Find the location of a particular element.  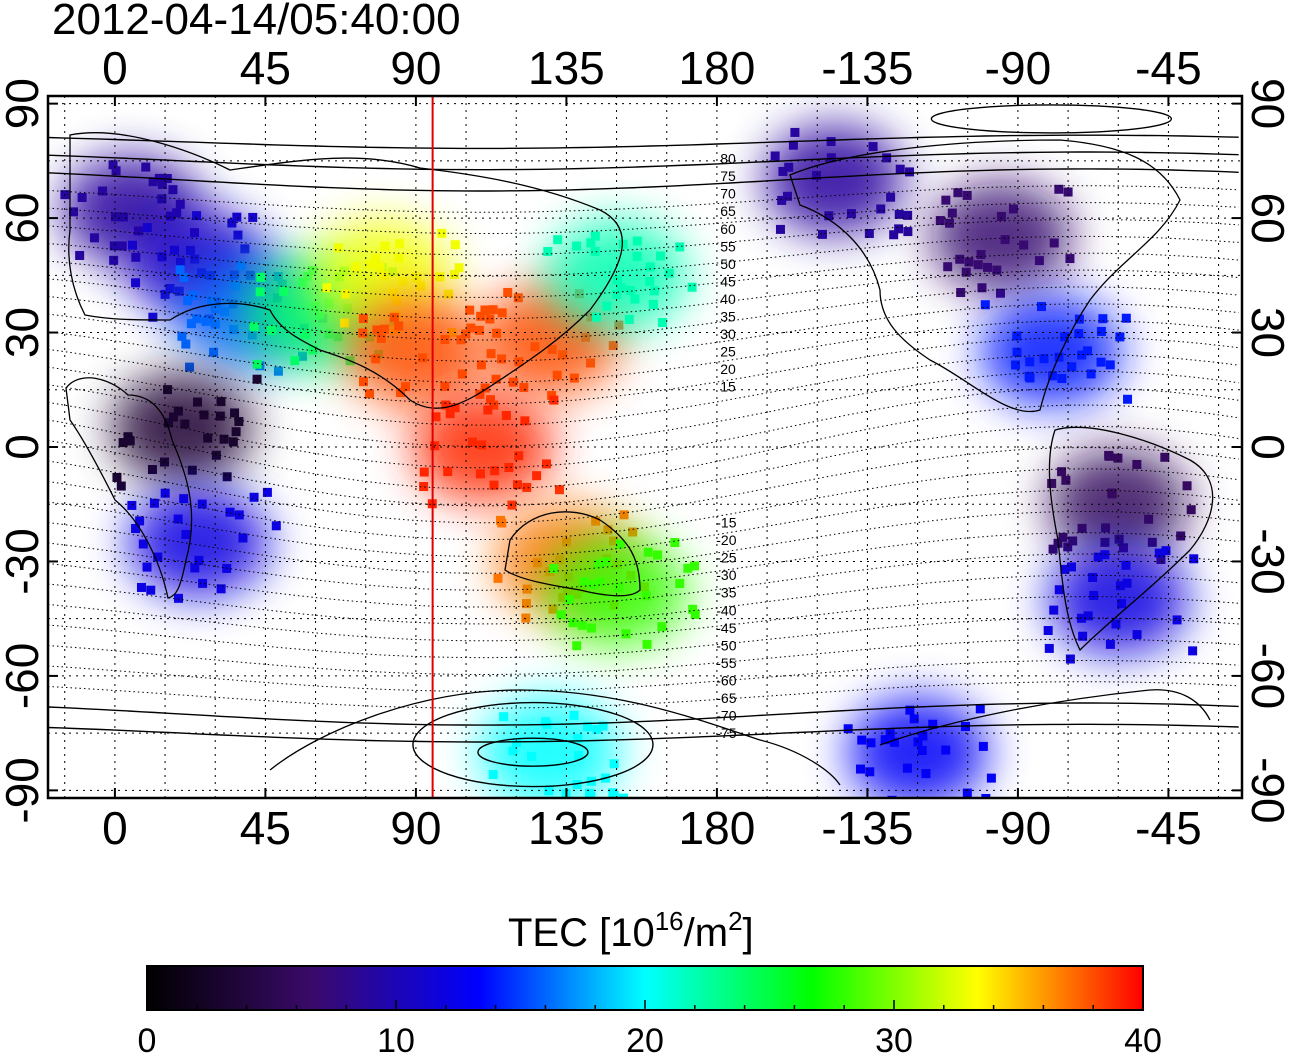

north-america-coast is located at coordinates (985, 276).